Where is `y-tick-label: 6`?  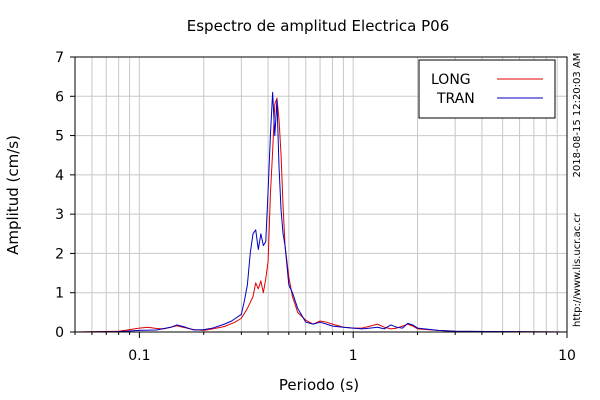 y-tick-label: 6 is located at coordinates (59, 97).